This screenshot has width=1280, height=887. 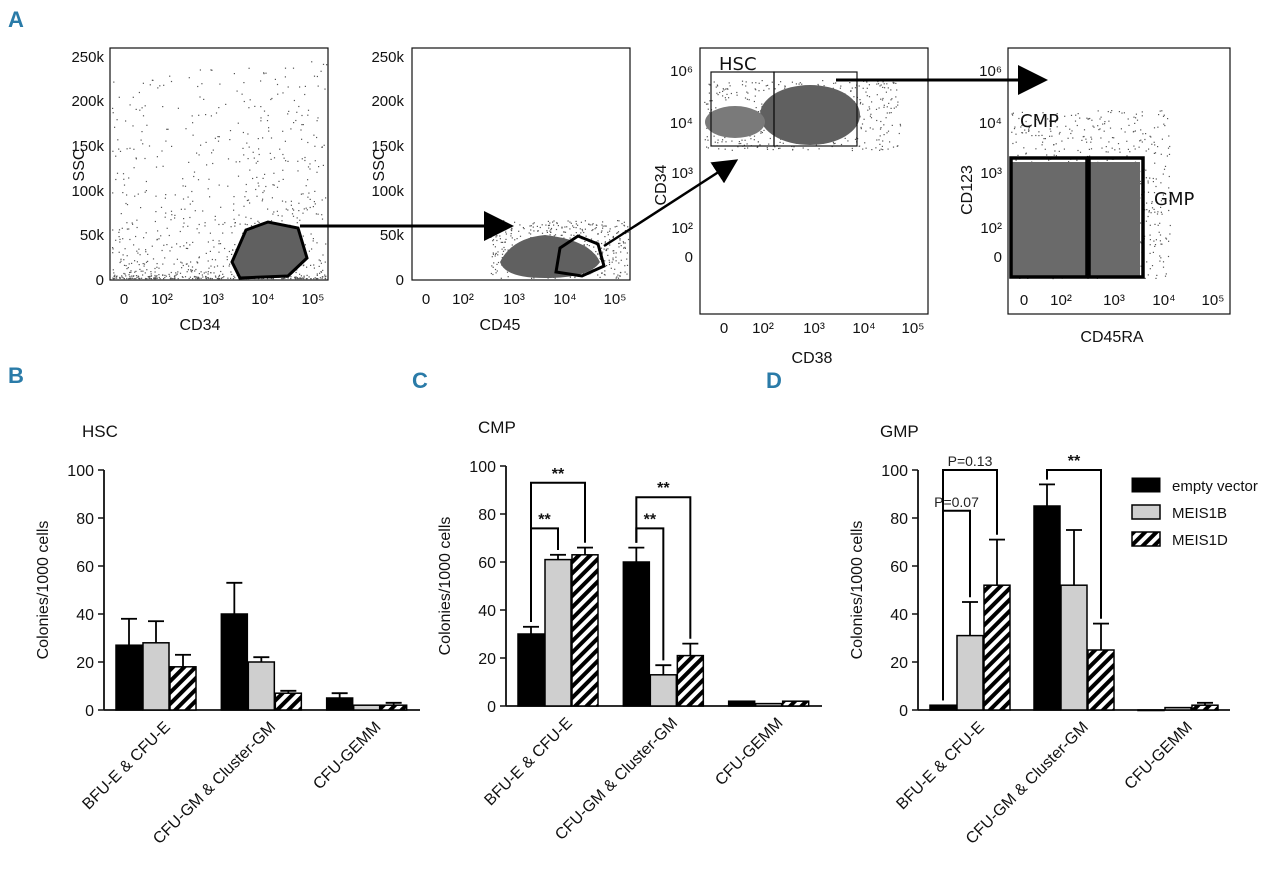 What do you see at coordinates (1215, 486) in the screenshot?
I see `legend-label: empty vector` at bounding box center [1215, 486].